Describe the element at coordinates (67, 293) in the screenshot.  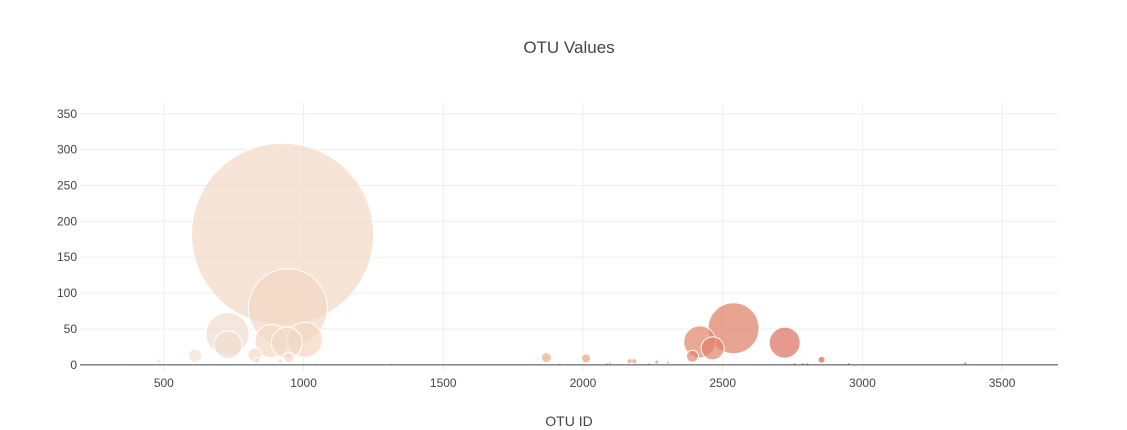
I see `y-tick-label: 100` at that location.